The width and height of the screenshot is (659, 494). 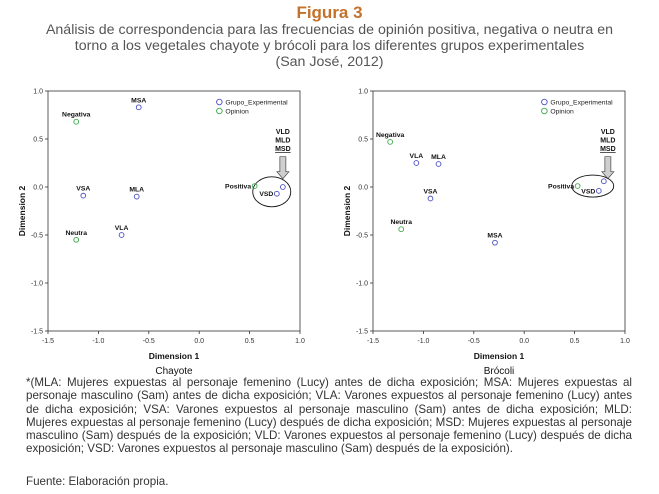 What do you see at coordinates (97, 481) in the screenshot?
I see `source-note: Fuente: Elaboración propia.` at bounding box center [97, 481].